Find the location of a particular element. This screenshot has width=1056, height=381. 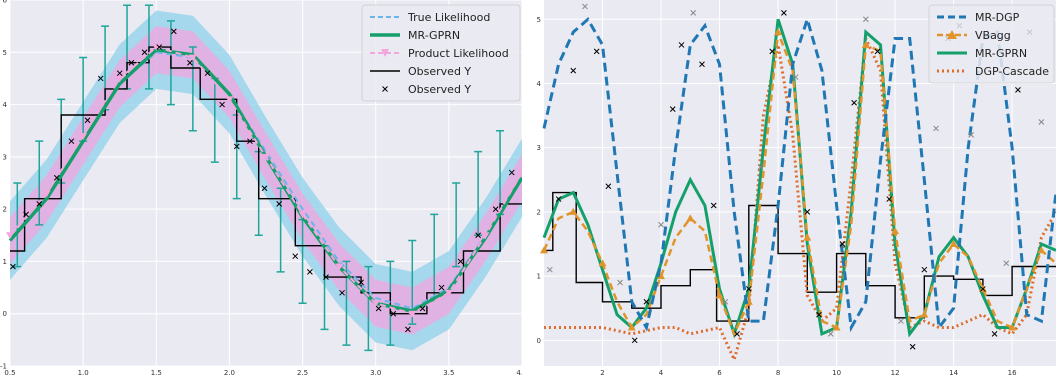

left-x-tick-label: 2.0 is located at coordinates (229, 373).